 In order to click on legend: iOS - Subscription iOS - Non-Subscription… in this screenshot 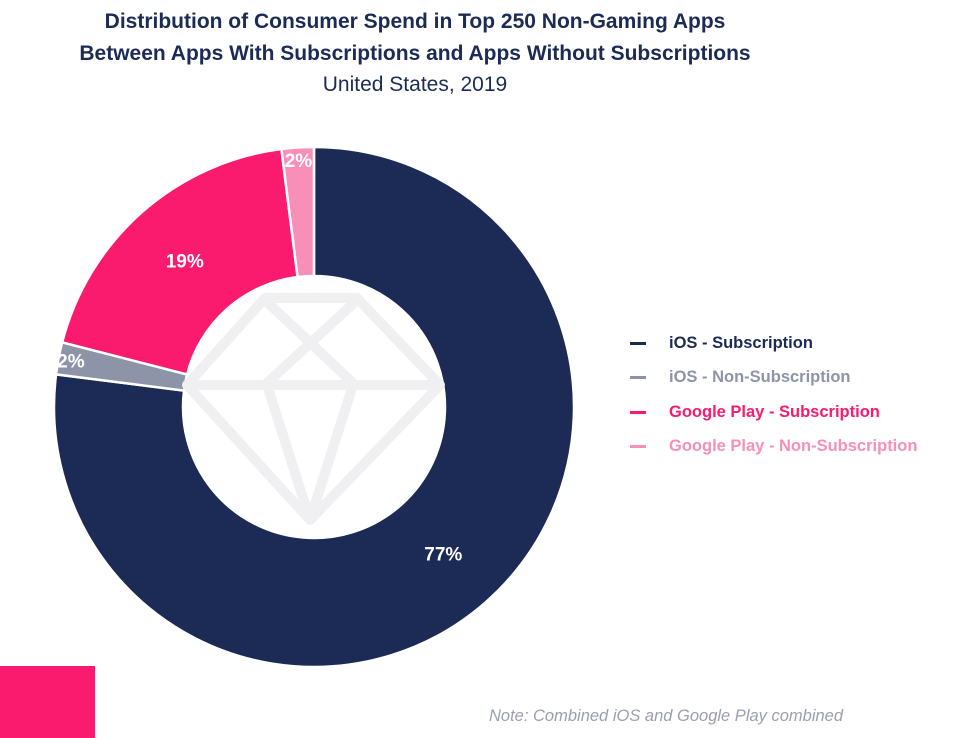, I will do `click(773, 395)`.